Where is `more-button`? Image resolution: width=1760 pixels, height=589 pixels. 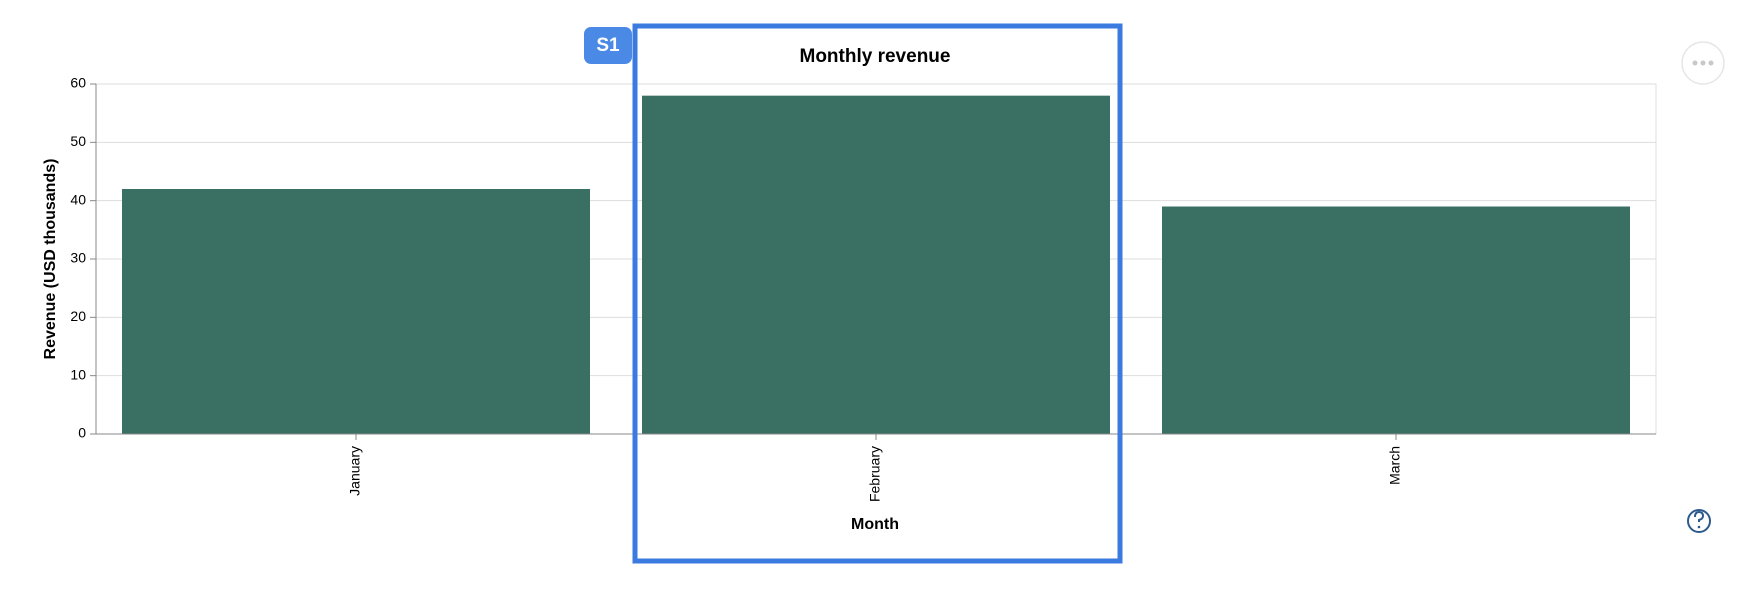
more-button is located at coordinates (1703, 63).